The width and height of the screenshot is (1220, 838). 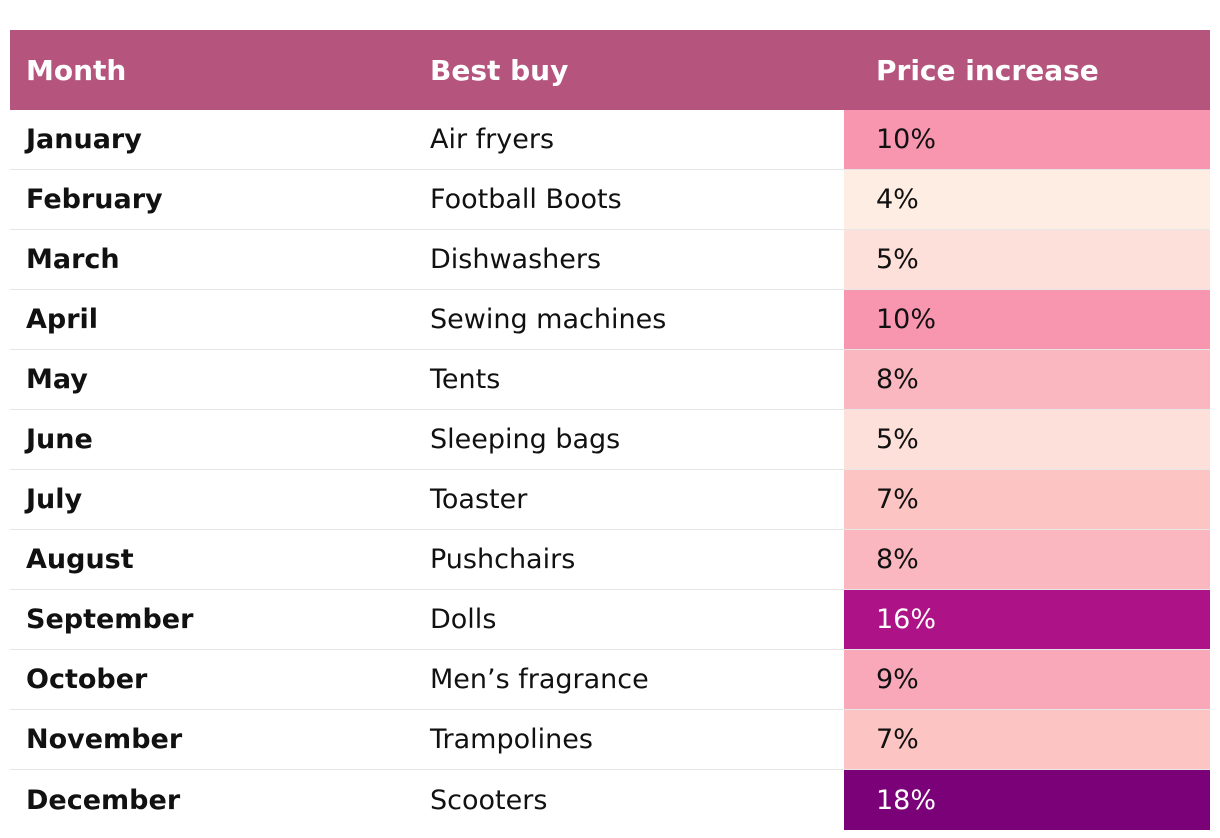 What do you see at coordinates (87, 679) in the screenshot?
I see `month-cell: October` at bounding box center [87, 679].